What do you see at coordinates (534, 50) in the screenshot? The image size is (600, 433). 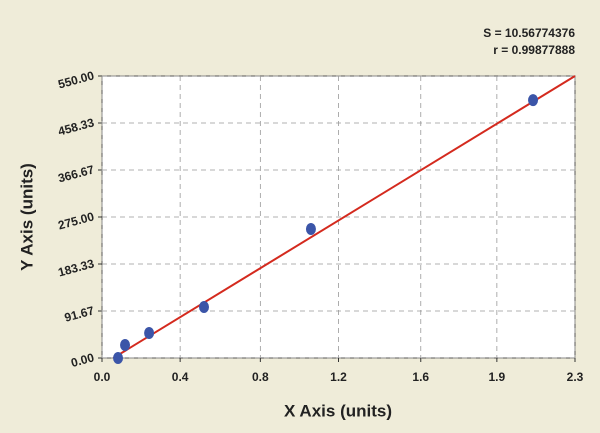 I see `annotation: r = 0.99877888` at bounding box center [534, 50].